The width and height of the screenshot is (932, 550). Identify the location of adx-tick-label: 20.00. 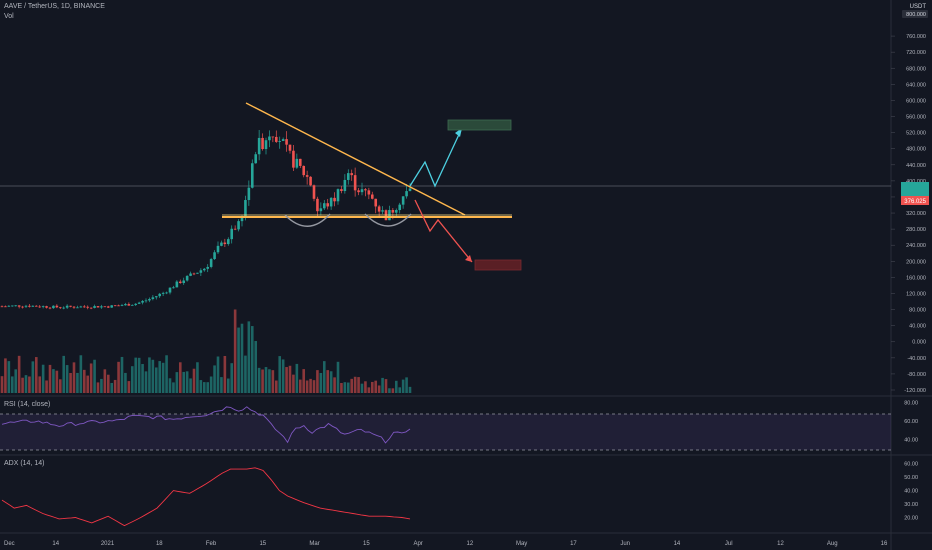
(911, 519).